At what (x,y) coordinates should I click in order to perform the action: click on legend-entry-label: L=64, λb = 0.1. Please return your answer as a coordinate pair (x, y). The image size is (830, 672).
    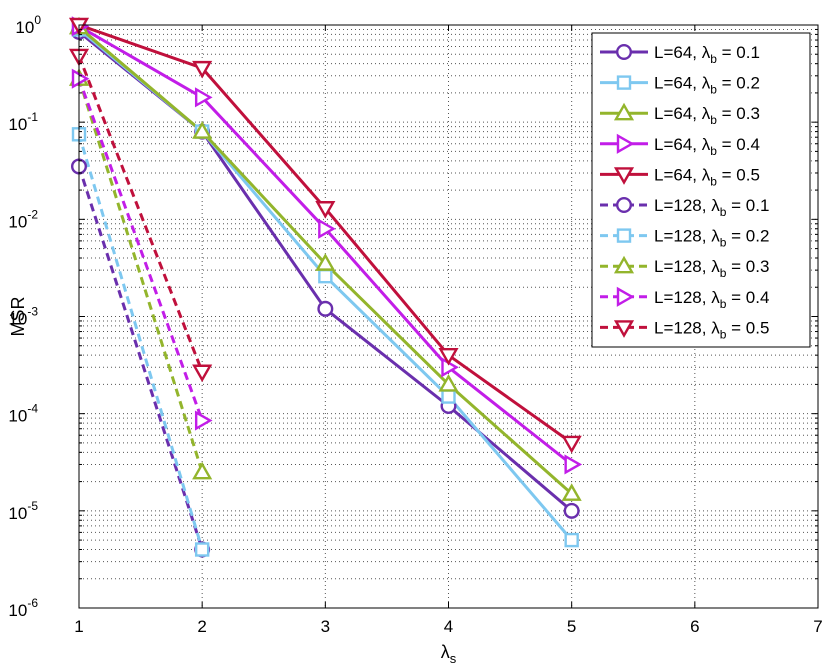
    Looking at the image, I should click on (707, 54).